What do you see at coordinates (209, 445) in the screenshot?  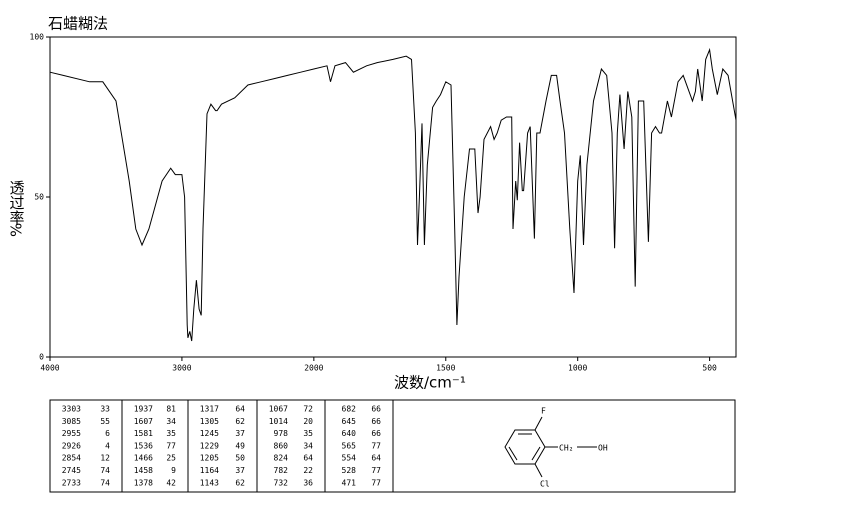 I see `peak-wavenumber: 1229` at bounding box center [209, 445].